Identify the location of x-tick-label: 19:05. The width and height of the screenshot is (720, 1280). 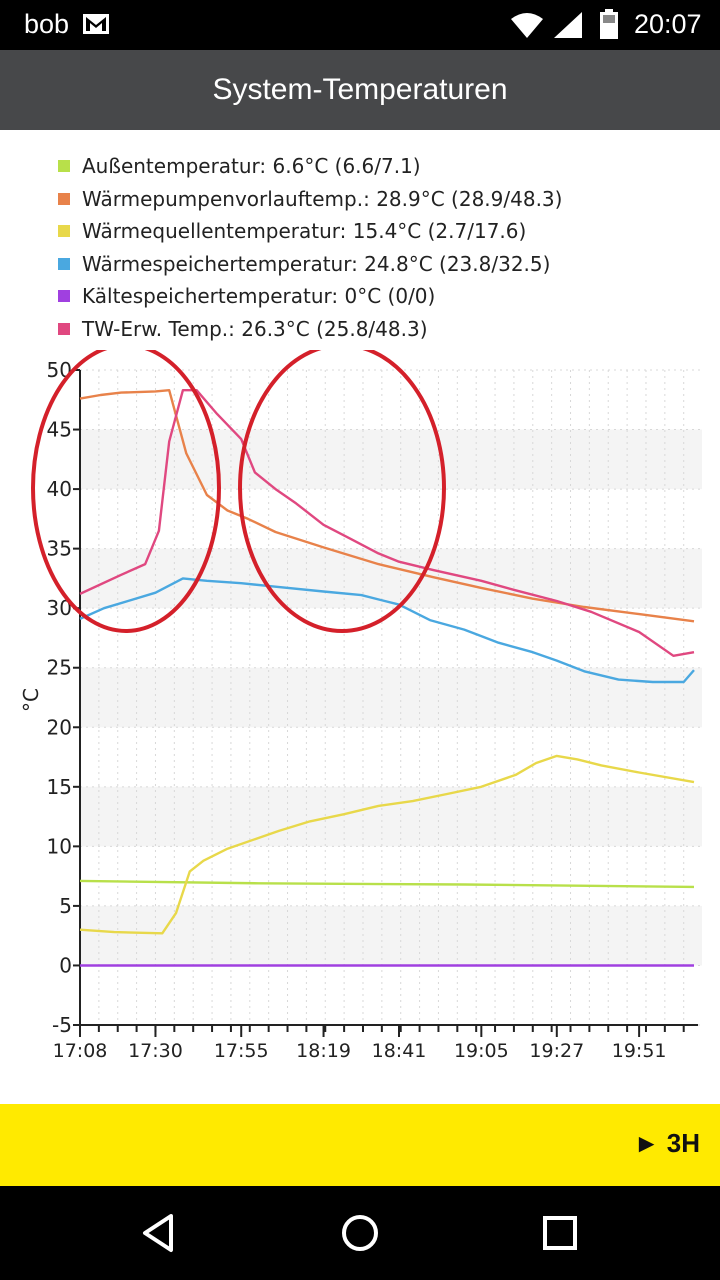
(481, 1051).